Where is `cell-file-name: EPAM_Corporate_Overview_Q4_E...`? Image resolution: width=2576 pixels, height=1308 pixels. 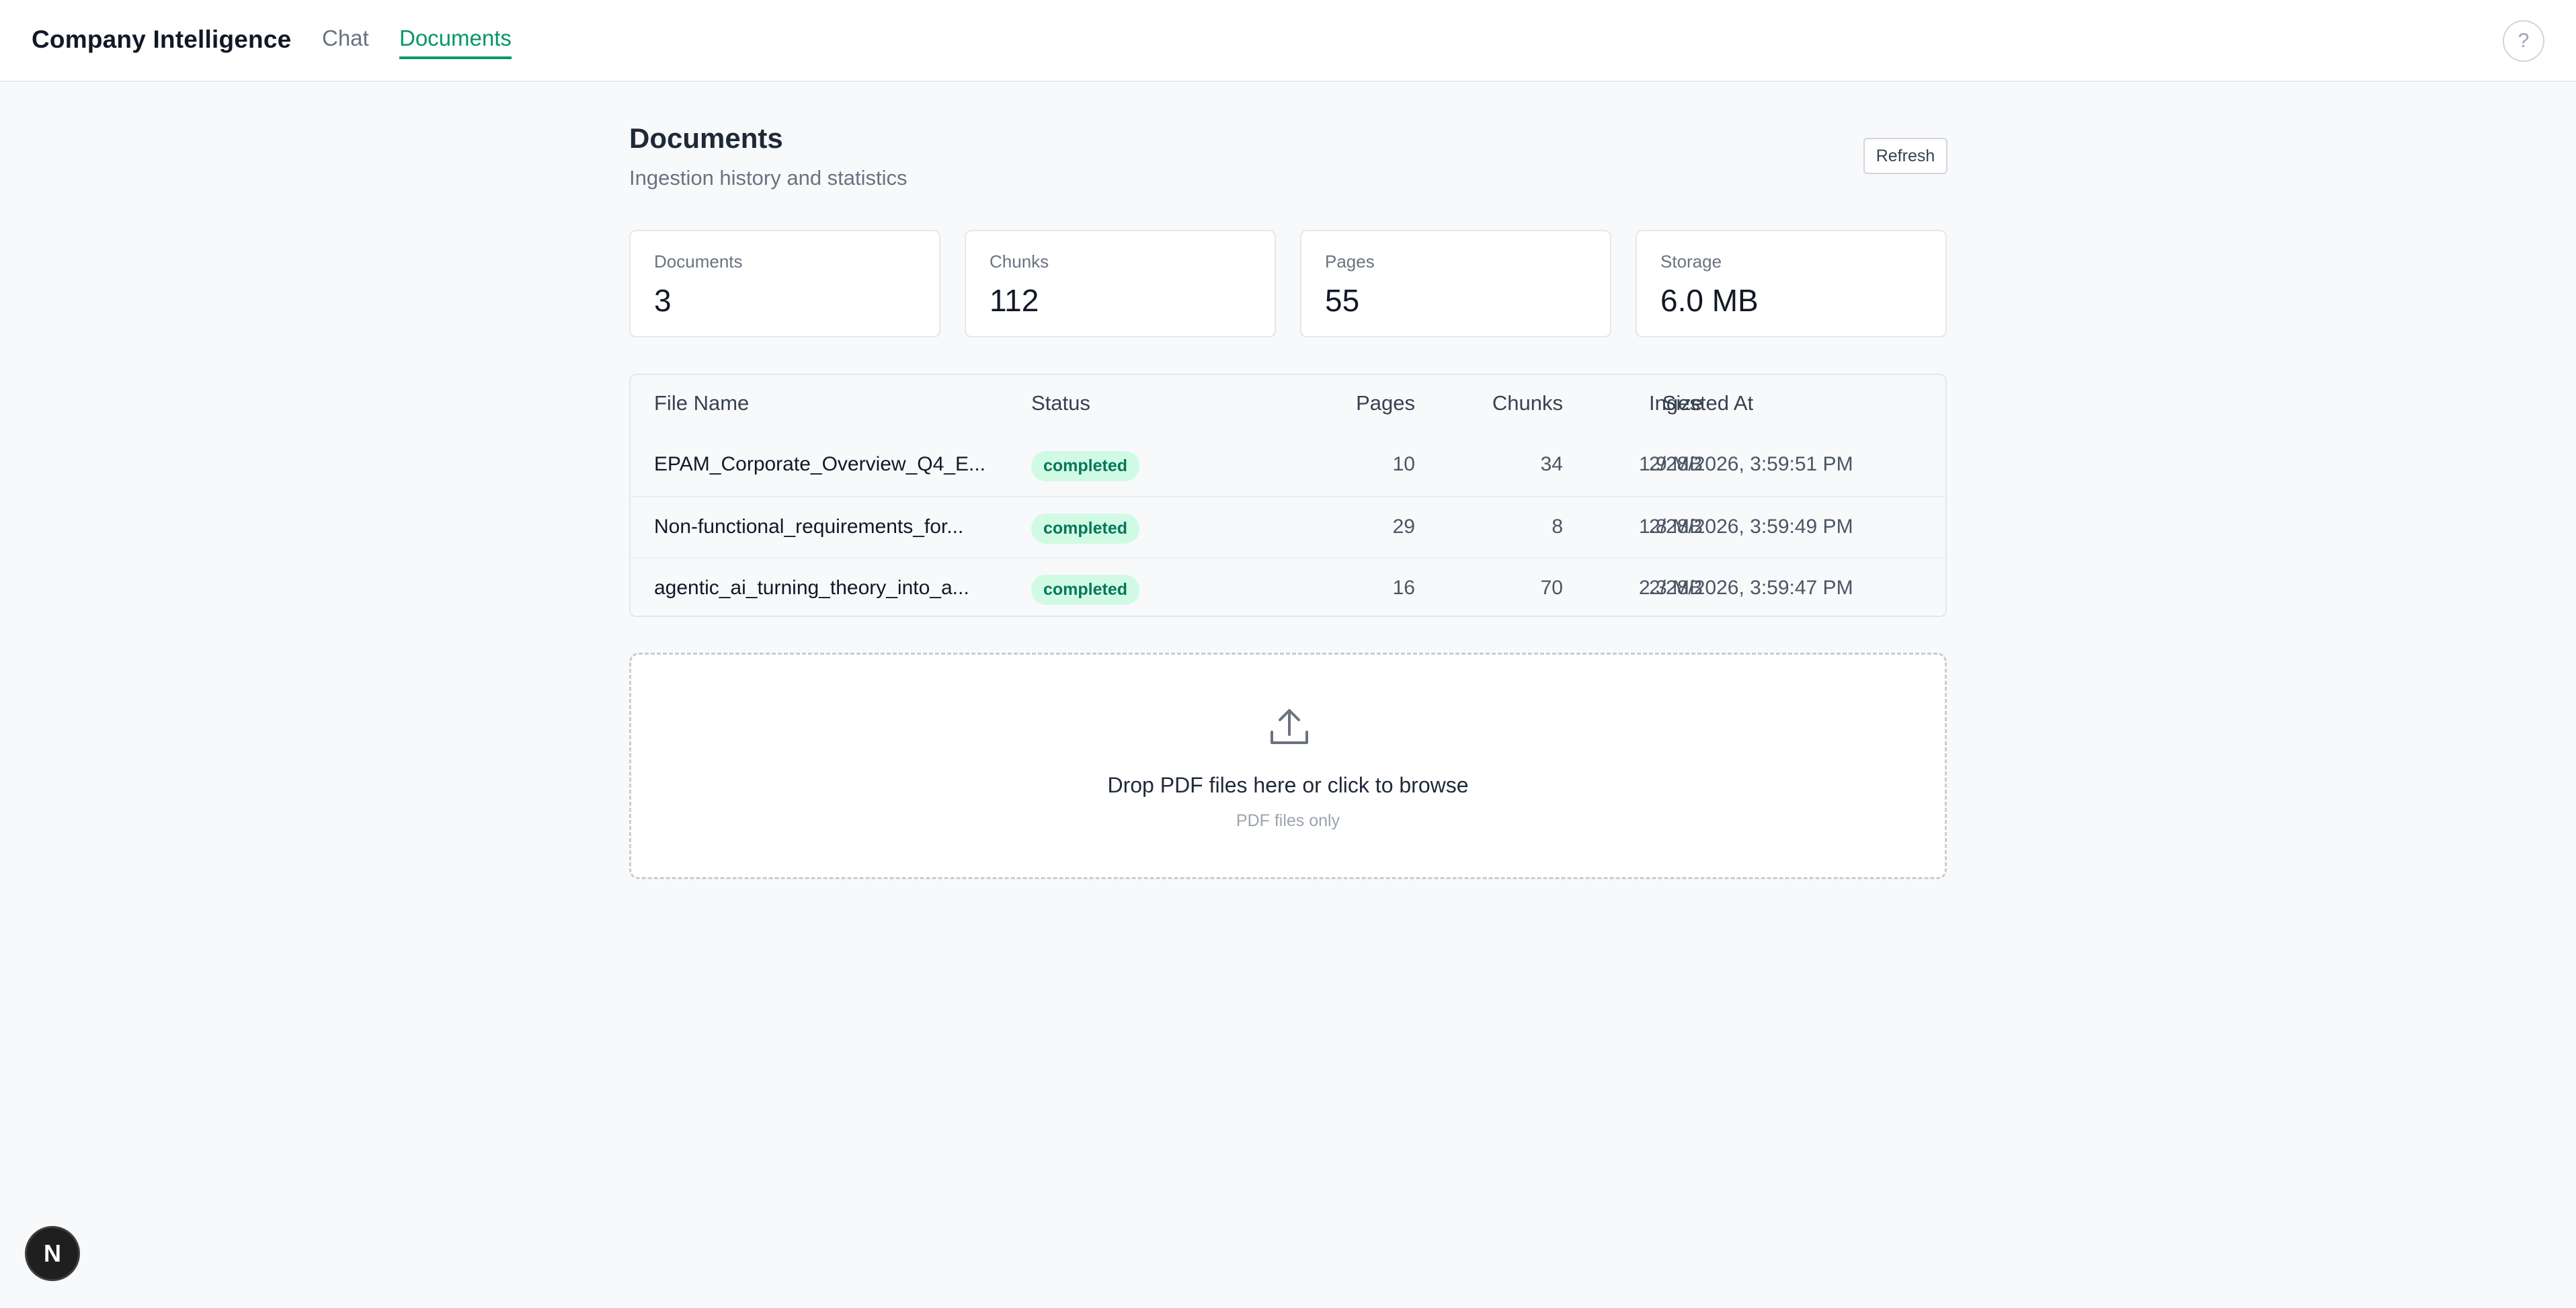
cell-file-name: EPAM_Corporate_Overview_Q4_E... is located at coordinates (819, 464).